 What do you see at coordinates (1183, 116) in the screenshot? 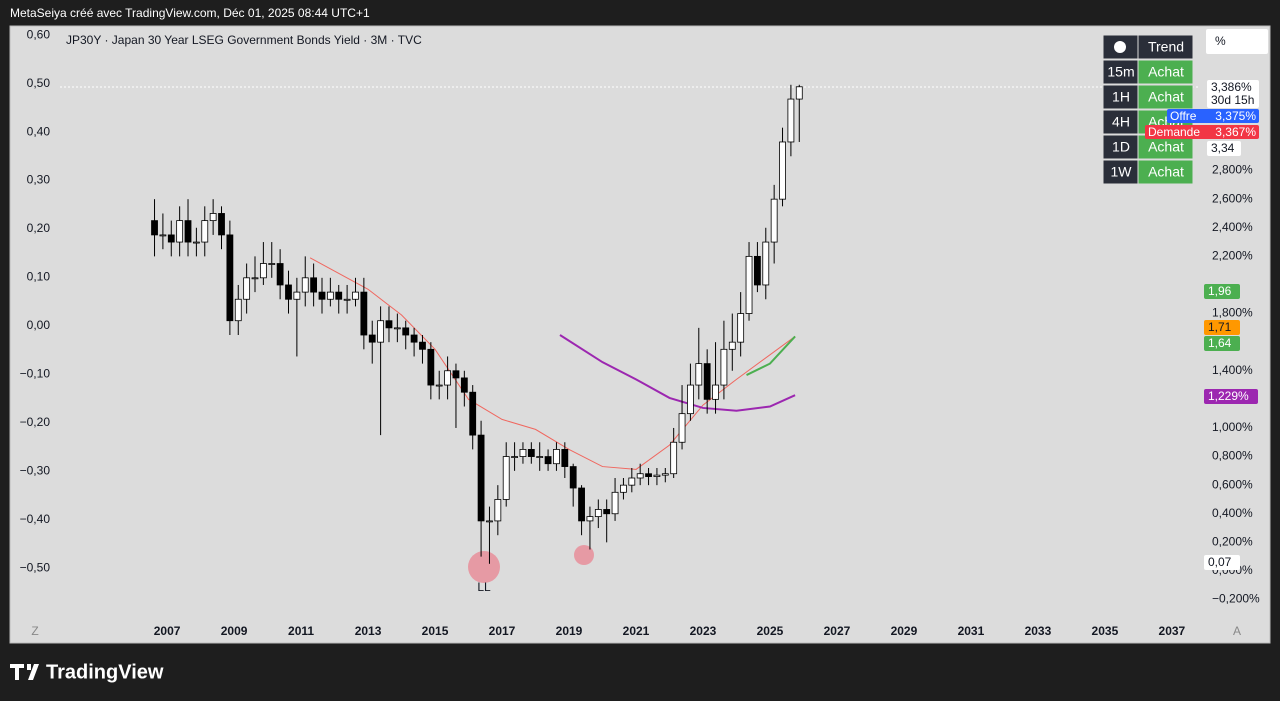
I see `price-label-name: Offre` at bounding box center [1183, 116].